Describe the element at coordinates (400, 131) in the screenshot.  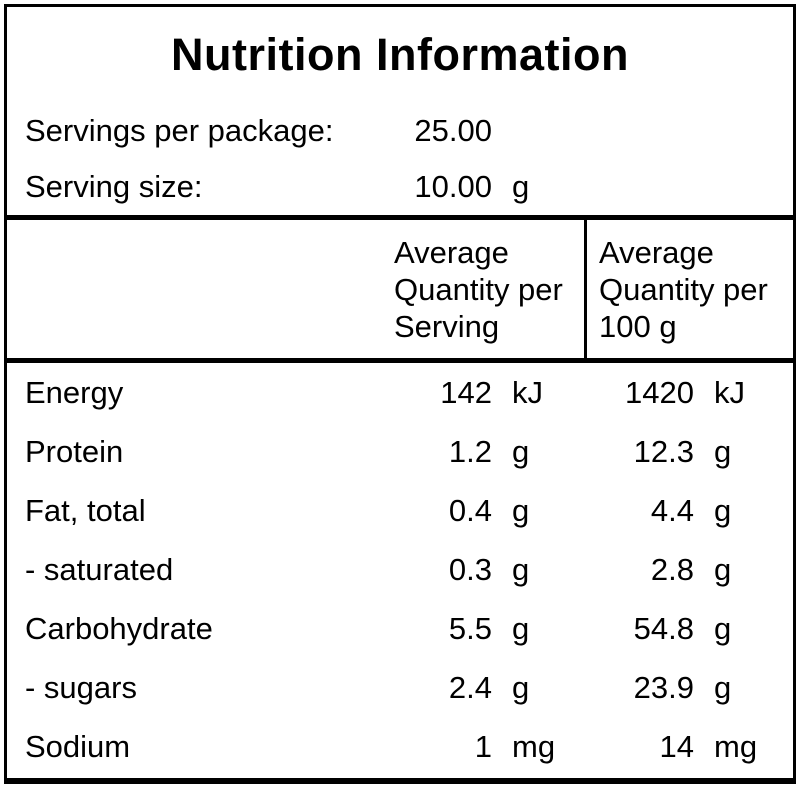
I see `servings-per-package-row: Servings per package: 25.00` at that location.